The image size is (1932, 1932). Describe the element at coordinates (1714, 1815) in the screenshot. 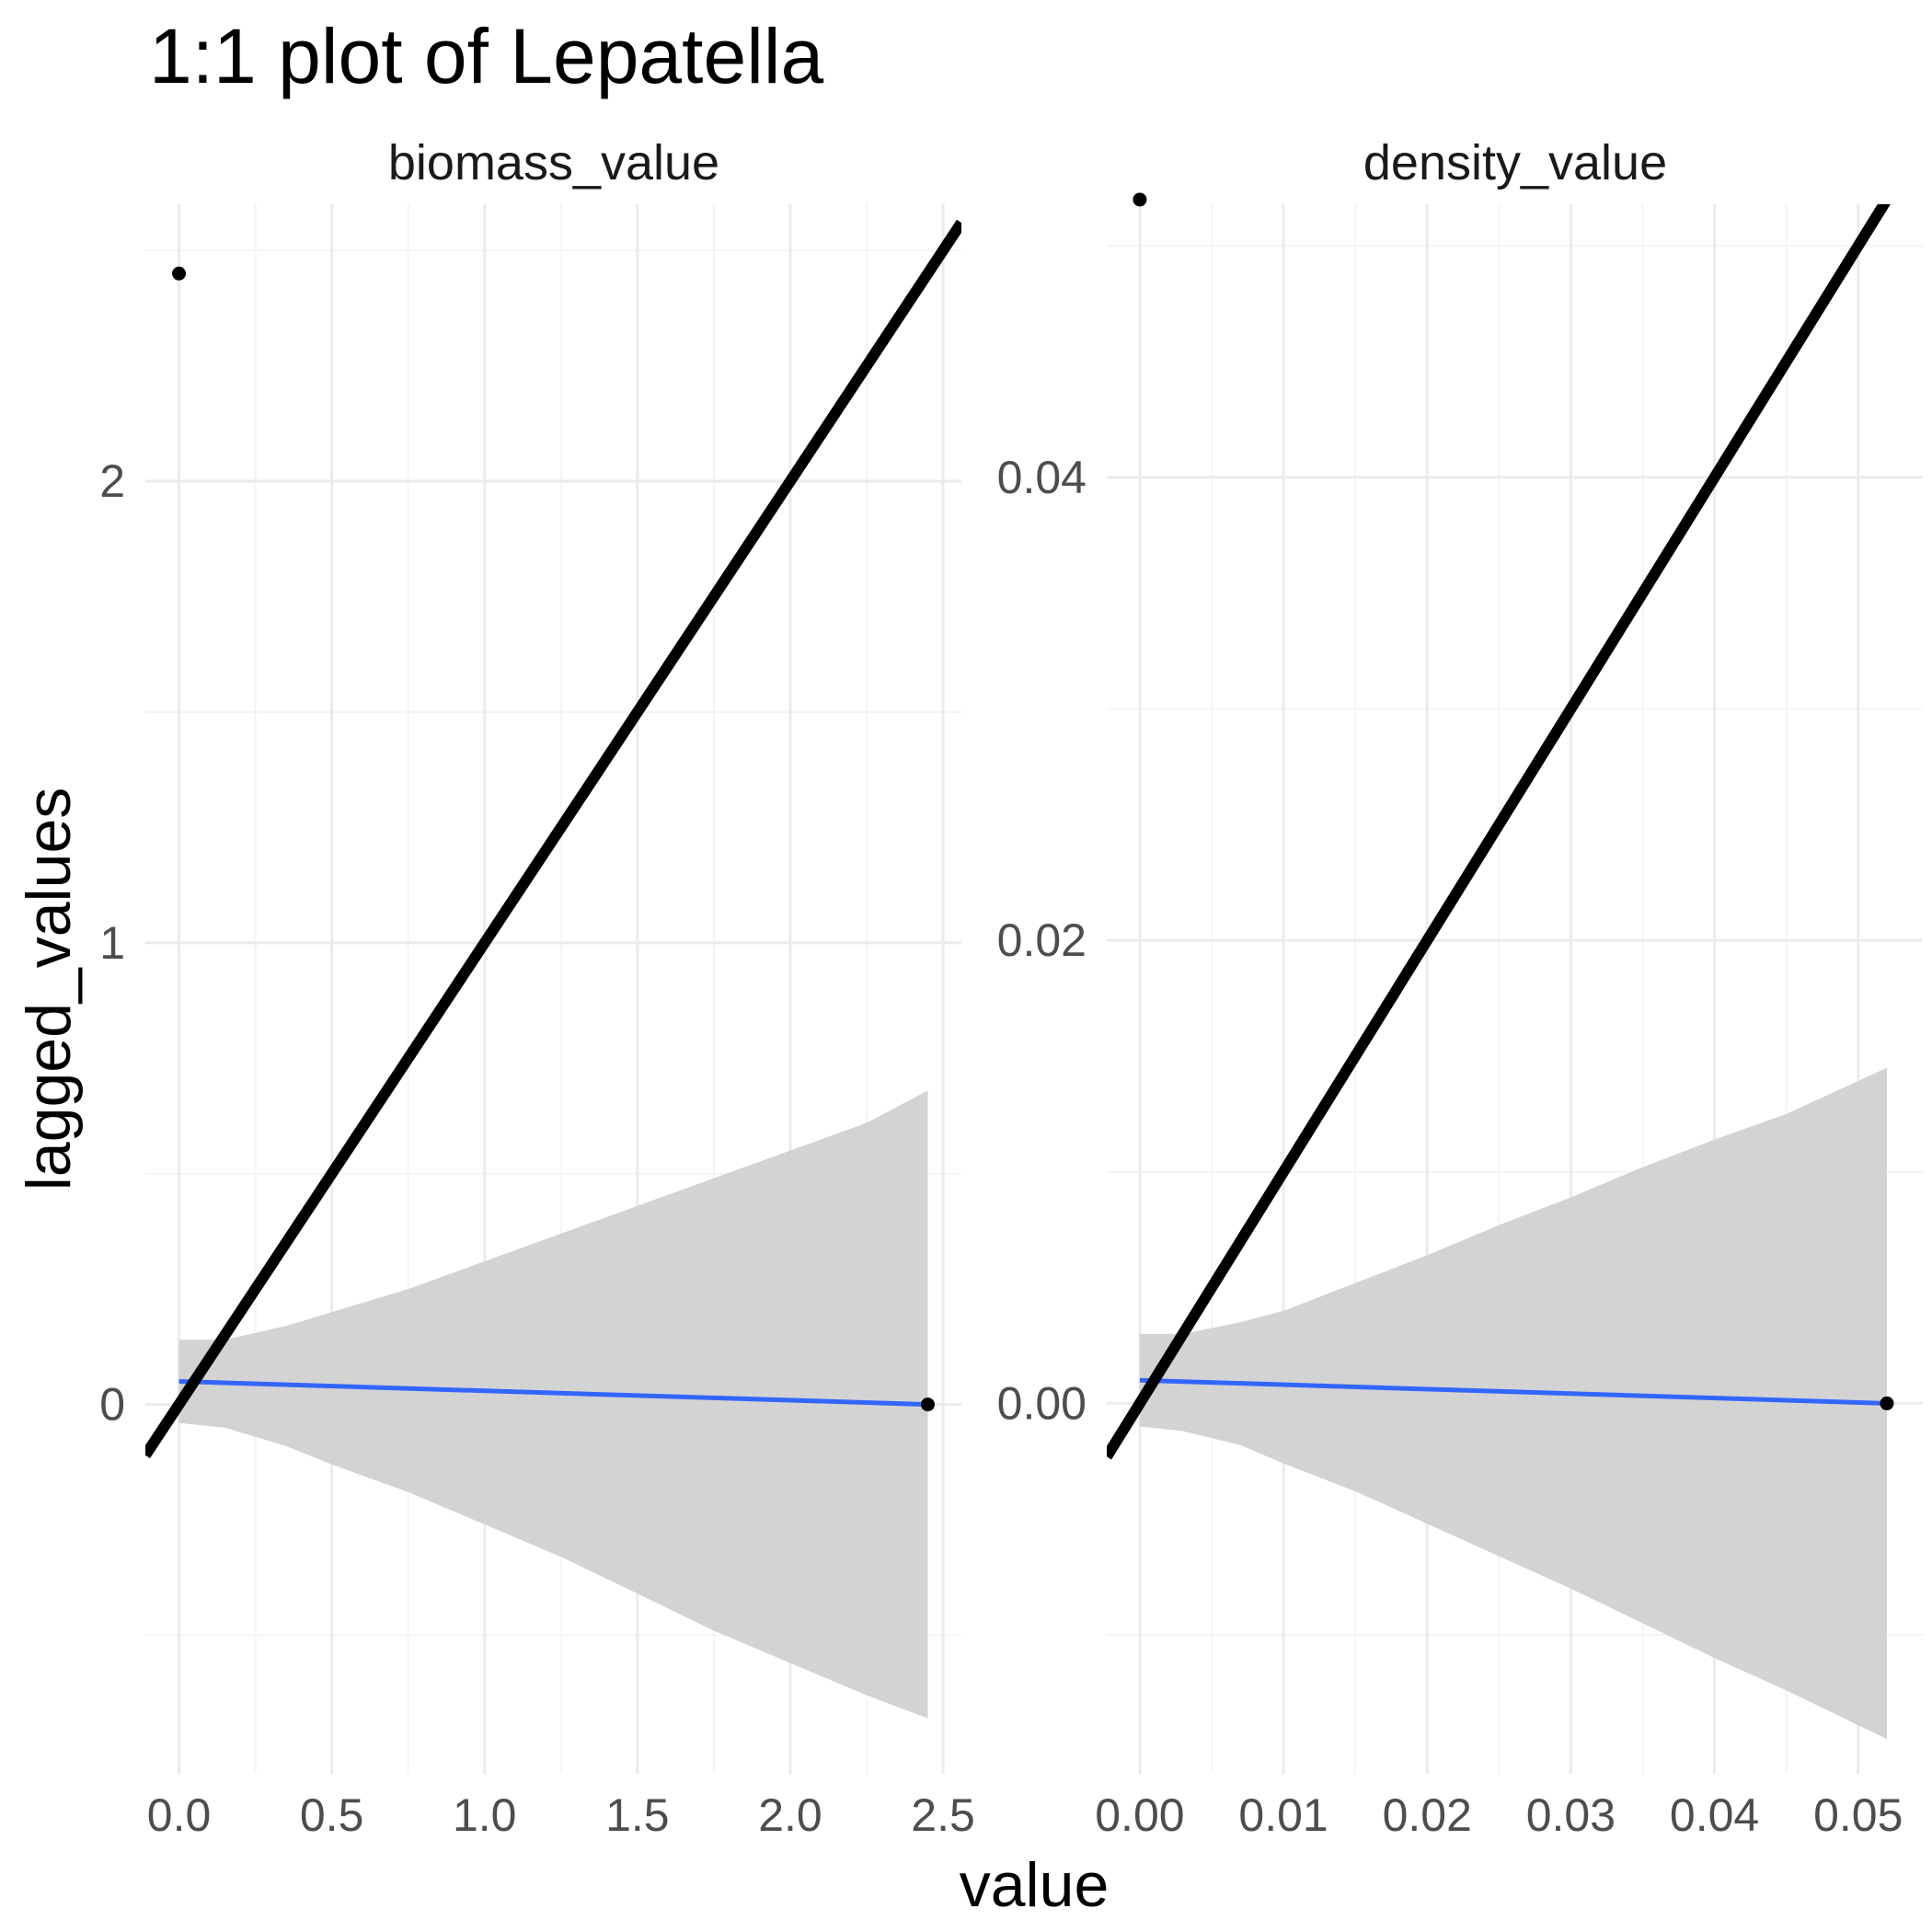

I see `x-tick-label: 0.04` at that location.